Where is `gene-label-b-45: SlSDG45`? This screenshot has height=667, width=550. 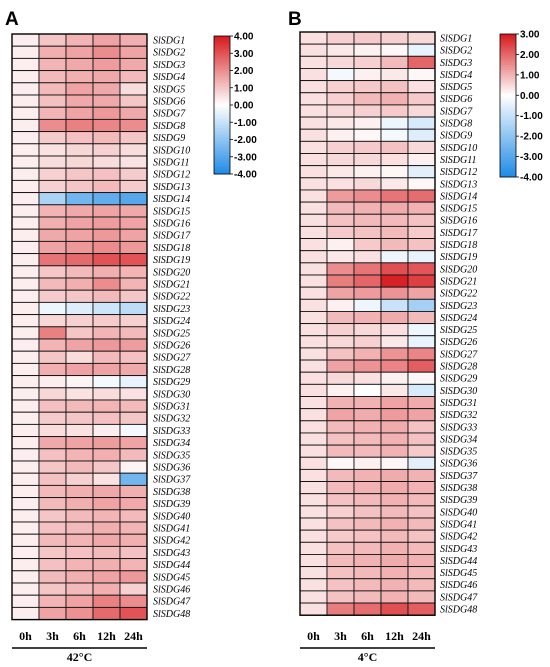
gene-label-b-45: SlSDG45 is located at coordinates (458, 573).